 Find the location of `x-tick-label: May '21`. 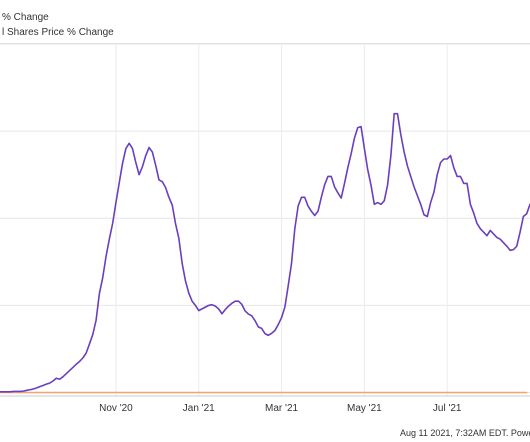

x-tick-label: May '21 is located at coordinates (364, 408).